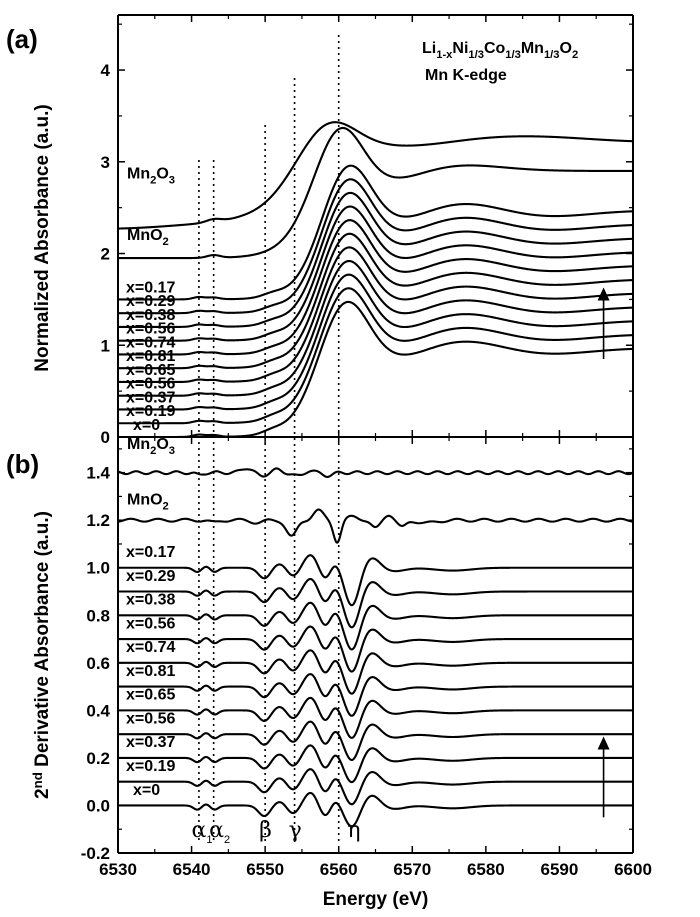 This screenshot has width=700, height=917. I want to click on y-tick-label-b: 1.2, so click(98, 520).